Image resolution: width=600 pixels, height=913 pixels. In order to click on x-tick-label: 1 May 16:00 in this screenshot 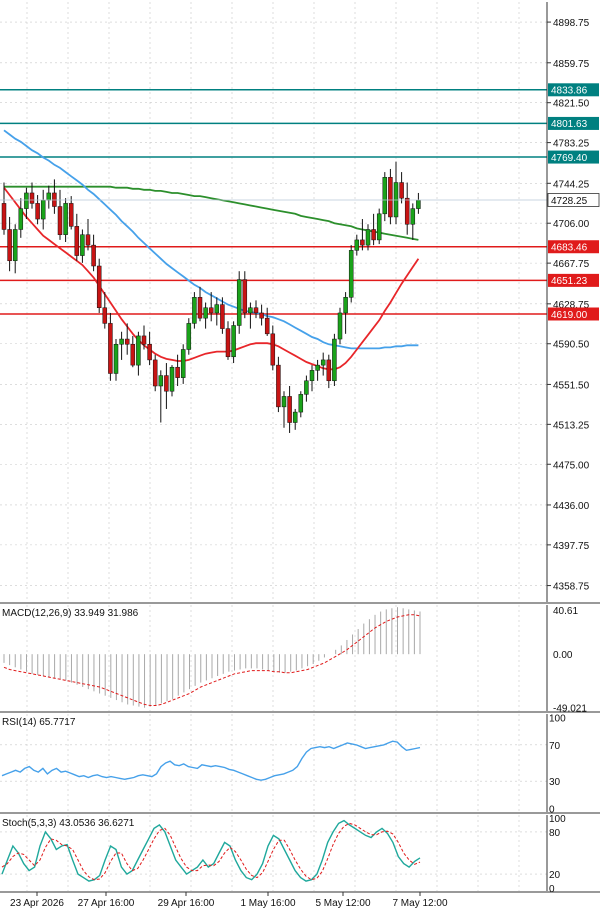, I will do `click(267, 903)`.